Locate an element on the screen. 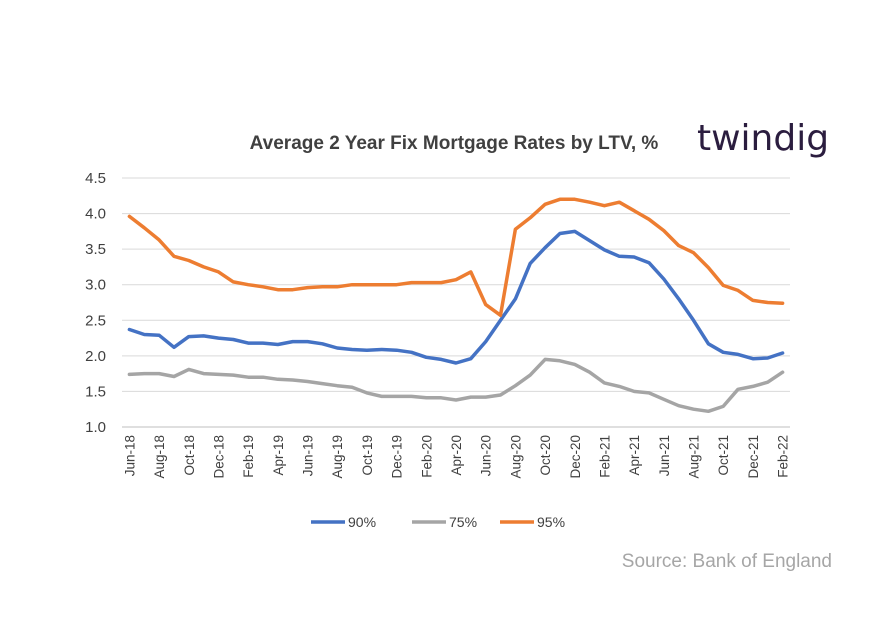  x-tick-label: Feb-20 is located at coordinates (426, 456).